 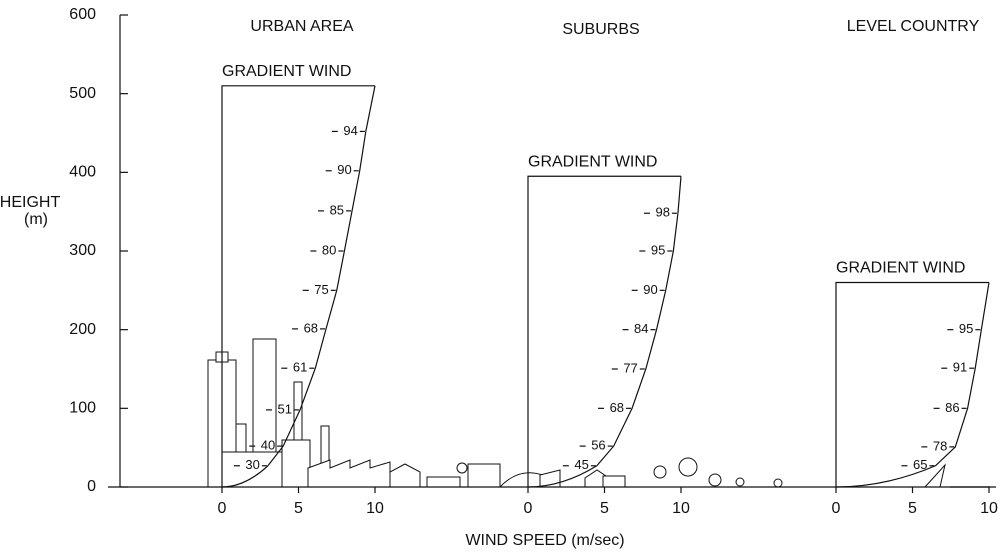 What do you see at coordinates (544, 540) in the screenshot?
I see `x-axis-label: WIND SPEED (m/sec)` at bounding box center [544, 540].